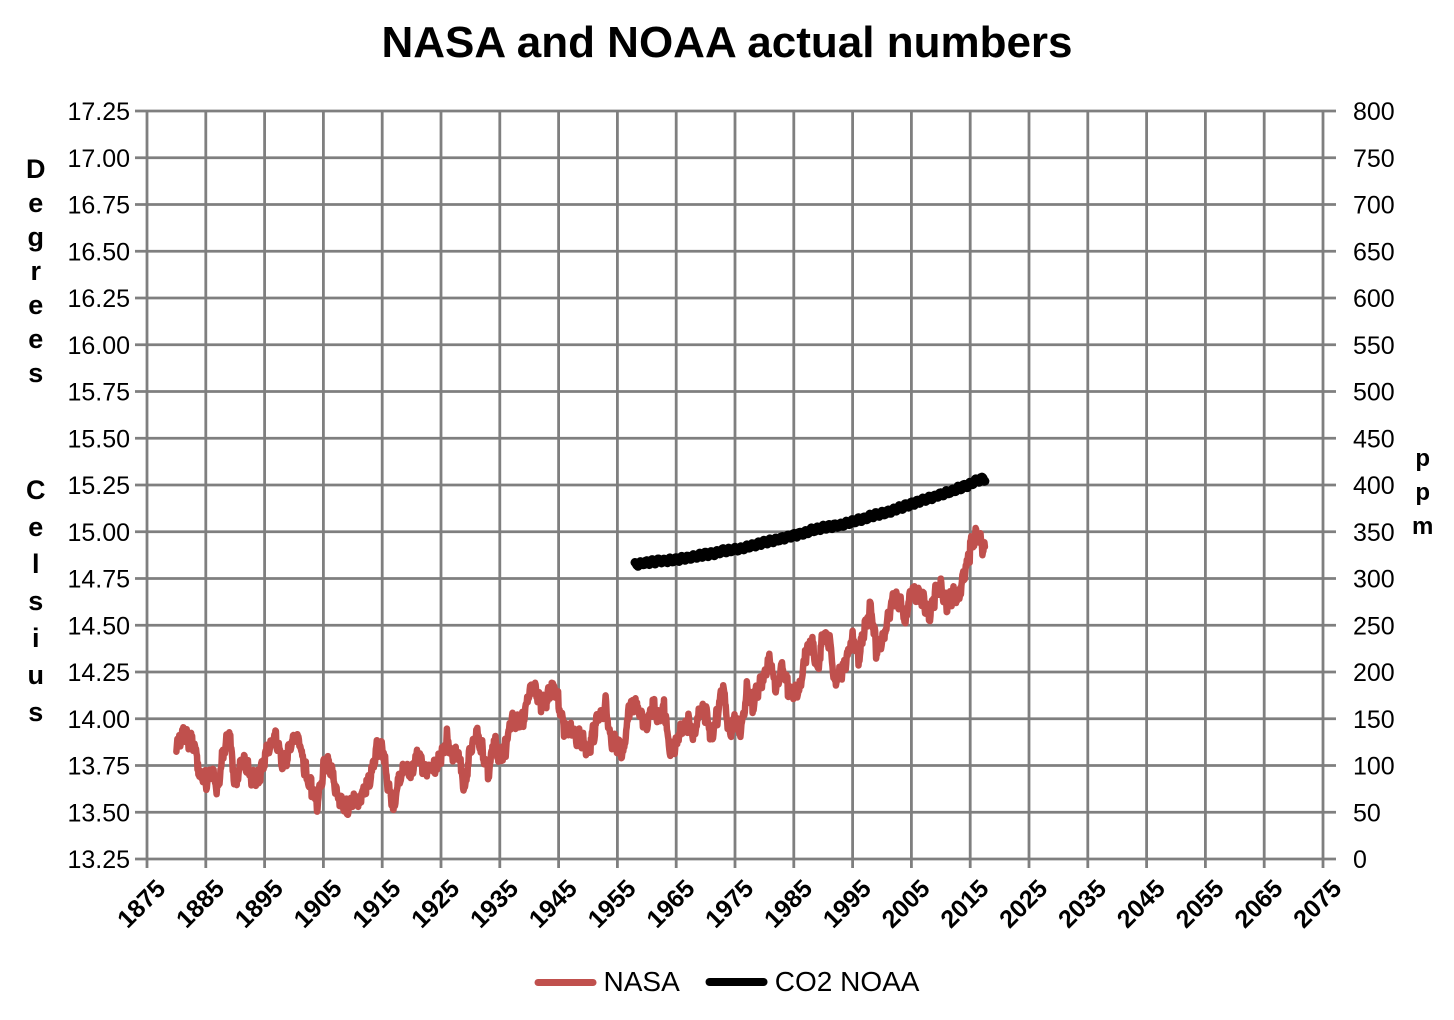 This screenshot has height=1020, width=1454. Describe the element at coordinates (641, 981) in the screenshot. I see `legend-label-nasa: NASA` at that location.